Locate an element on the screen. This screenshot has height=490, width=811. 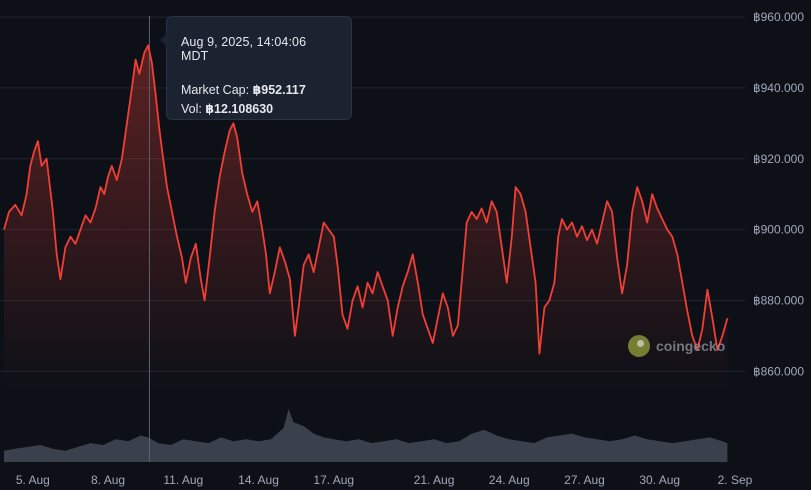
y-tick-label: ฿940.000 is located at coordinates (778, 88).